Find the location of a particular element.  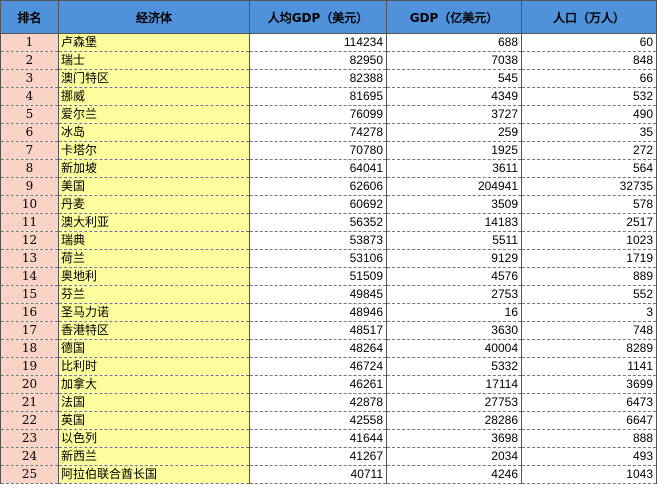

gdp-cell: 3727 is located at coordinates (454, 114).